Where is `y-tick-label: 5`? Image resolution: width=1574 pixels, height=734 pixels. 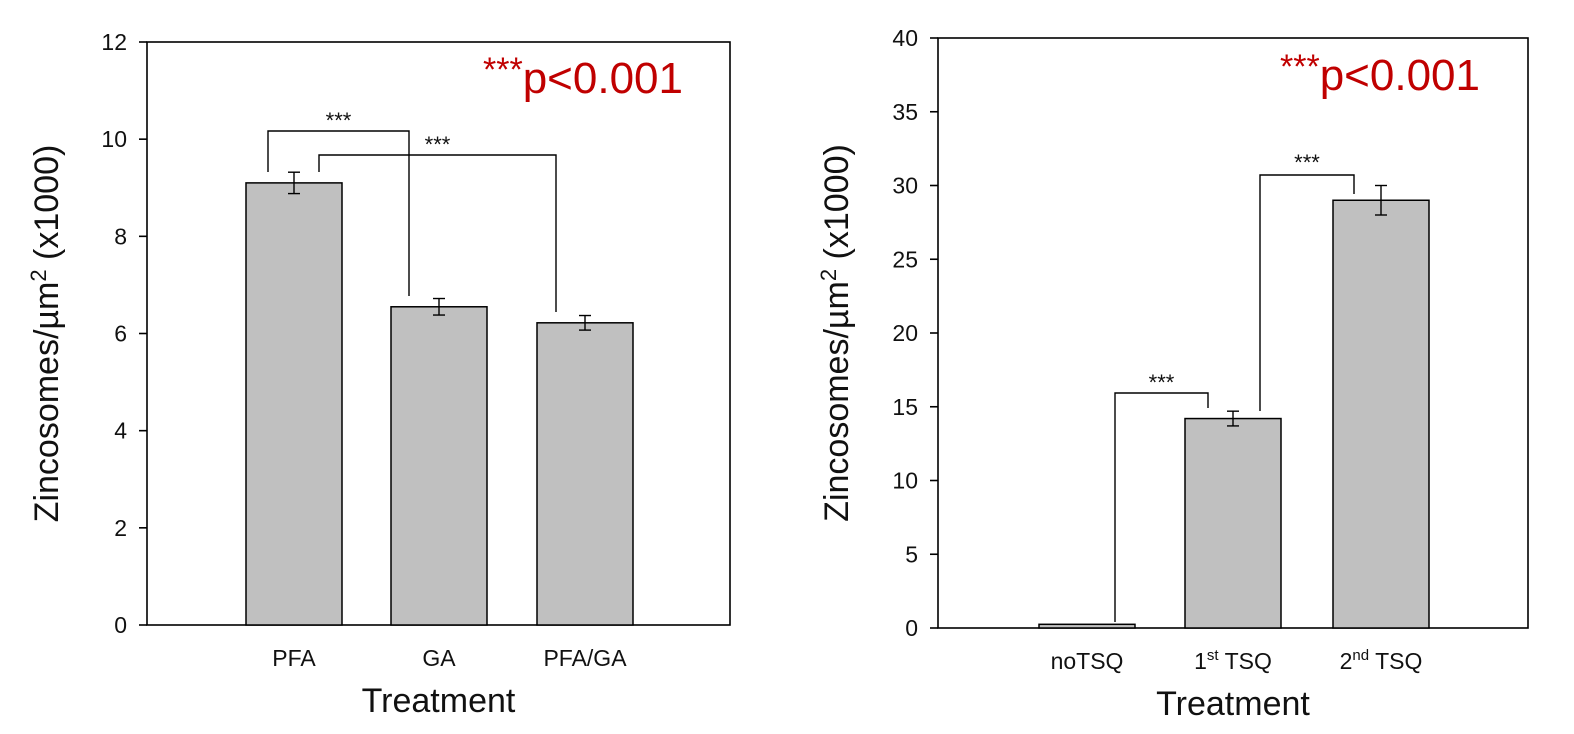 y-tick-label: 5 is located at coordinates (911, 554).